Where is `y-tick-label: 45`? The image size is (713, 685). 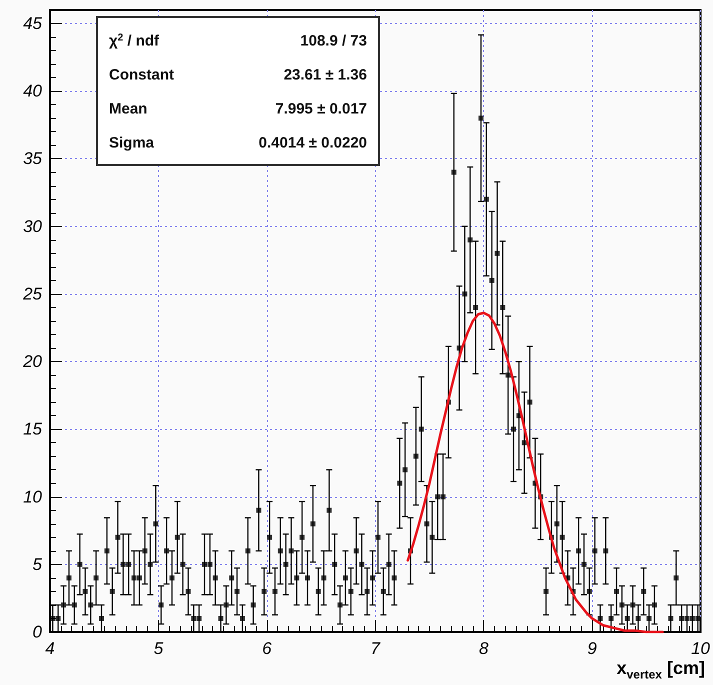 y-tick-label: 45 is located at coordinates (33, 24).